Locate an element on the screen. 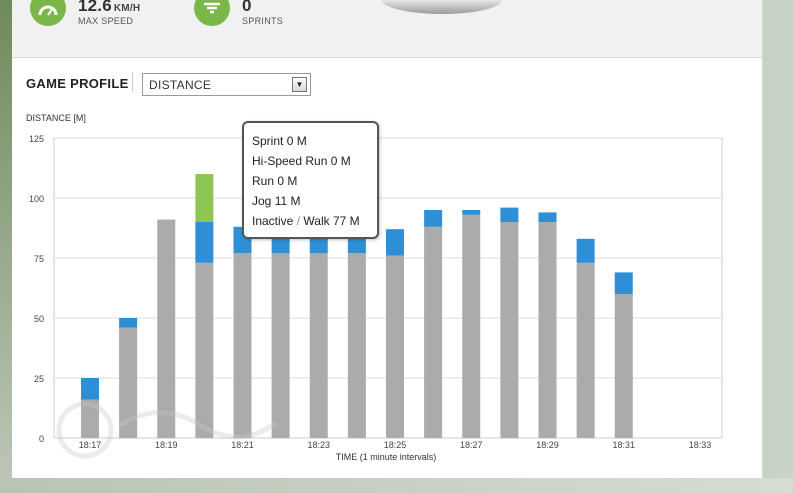 This screenshot has width=793, height=493. x-tick-label: 18:25 is located at coordinates (395, 445).